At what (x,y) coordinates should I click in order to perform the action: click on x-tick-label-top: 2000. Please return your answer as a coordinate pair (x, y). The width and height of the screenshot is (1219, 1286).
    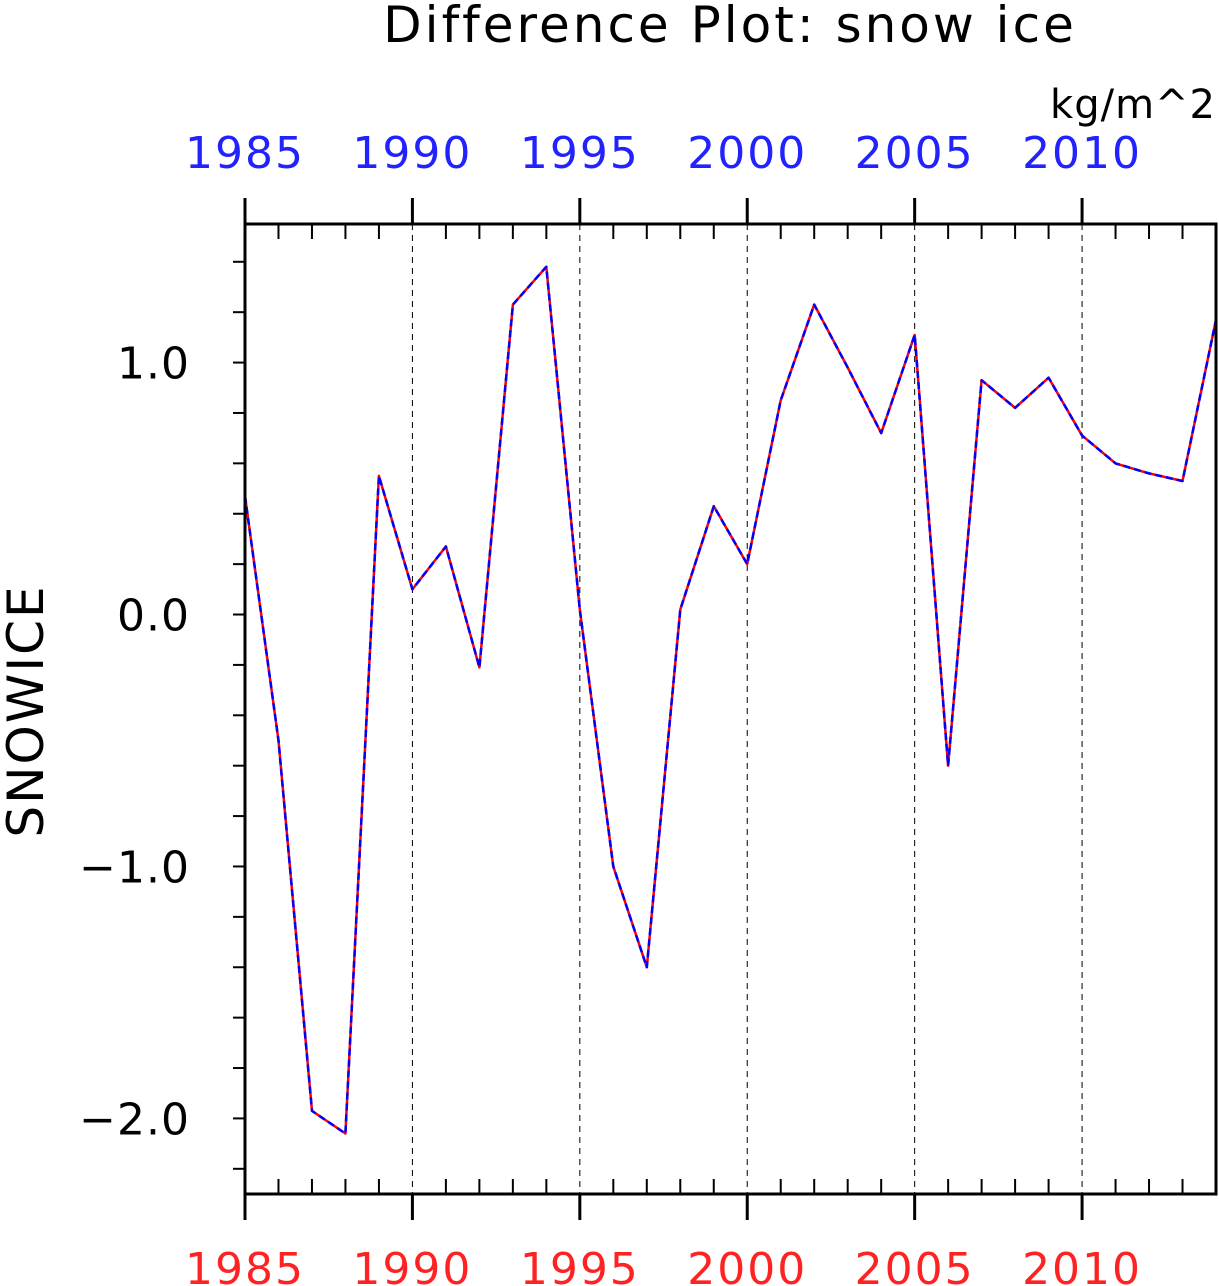
    Looking at the image, I should click on (747, 153).